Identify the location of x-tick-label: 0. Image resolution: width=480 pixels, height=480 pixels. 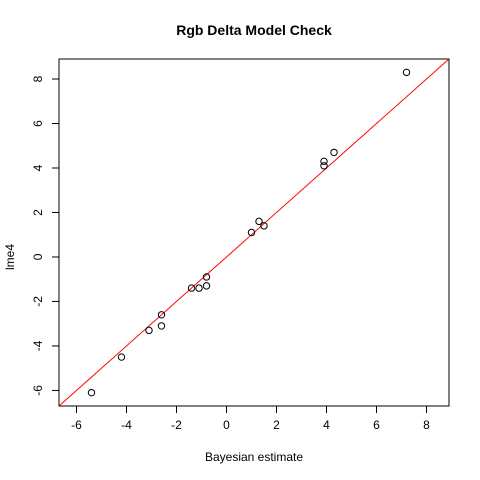
(226, 425).